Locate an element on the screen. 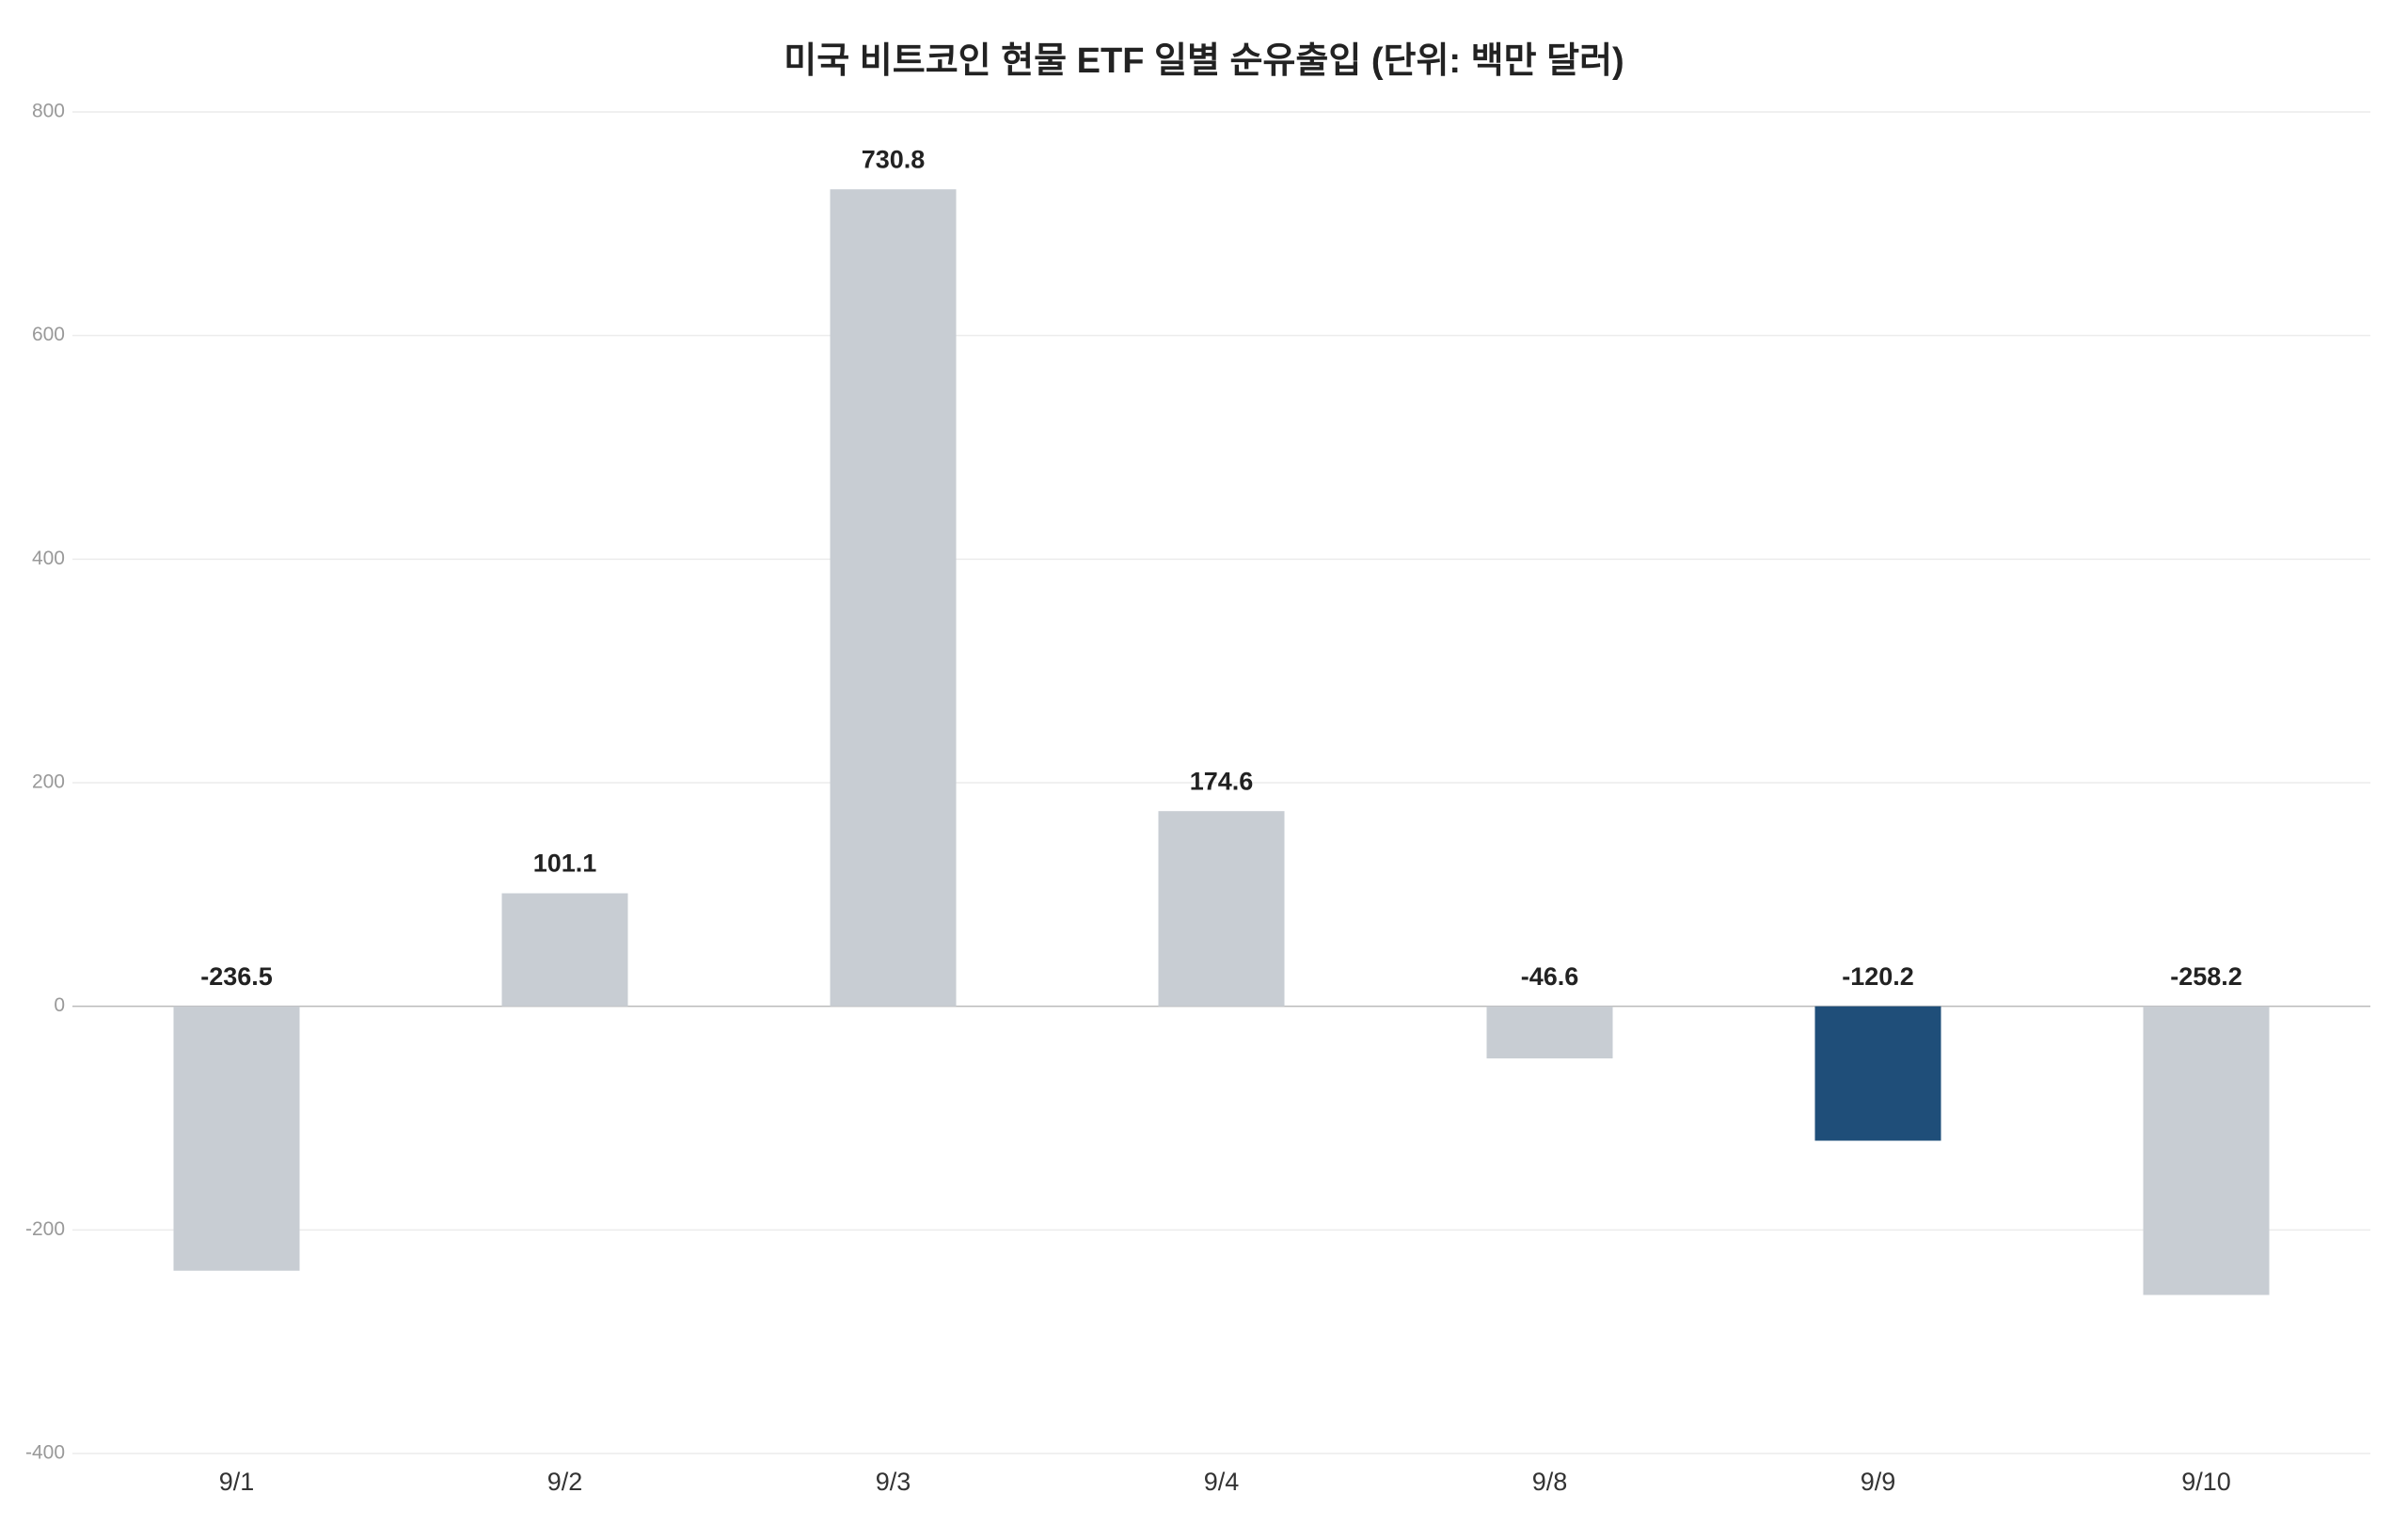  chart-title: 미국 비트코인 현물 ETF 일별 순유출입 (단위: 백만 달러) is located at coordinates (1204, 61).